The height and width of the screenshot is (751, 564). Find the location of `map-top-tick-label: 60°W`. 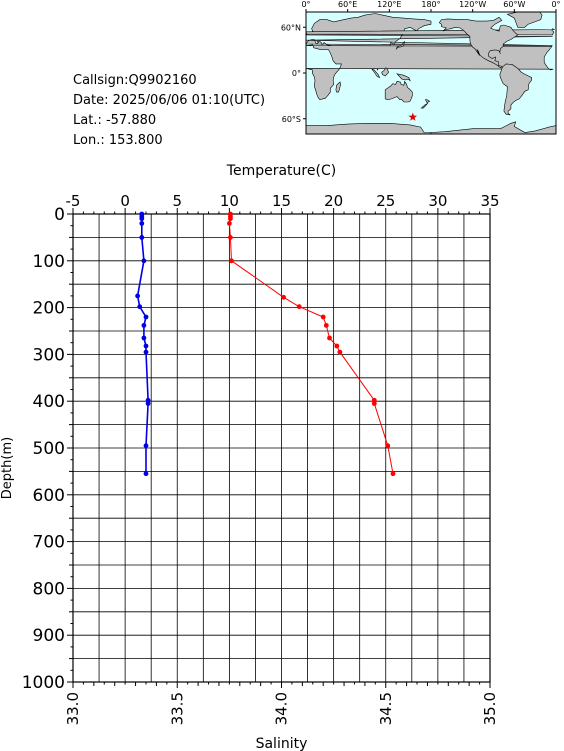

map-top-tick-label: 60°W is located at coordinates (514, 4).